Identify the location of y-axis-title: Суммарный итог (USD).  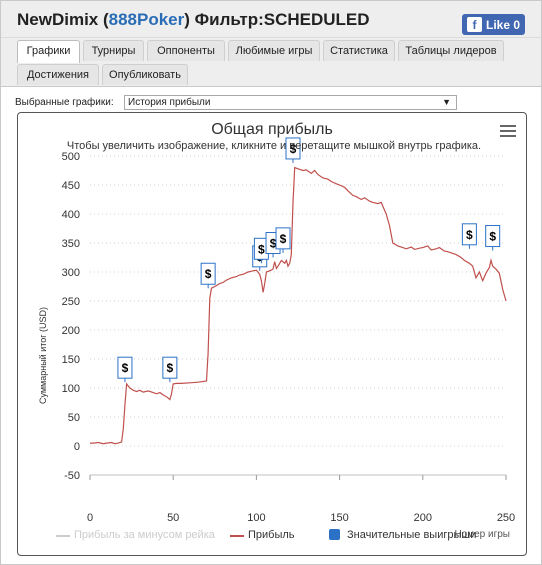
(43, 355).